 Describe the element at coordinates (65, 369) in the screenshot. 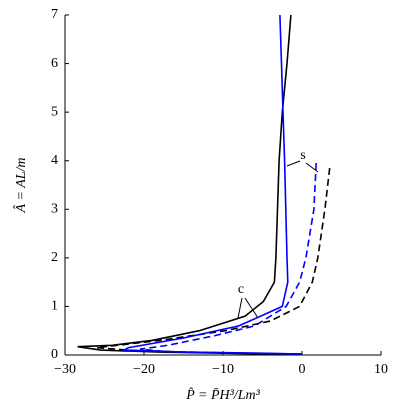

I see `x-tick-label: −30` at that location.